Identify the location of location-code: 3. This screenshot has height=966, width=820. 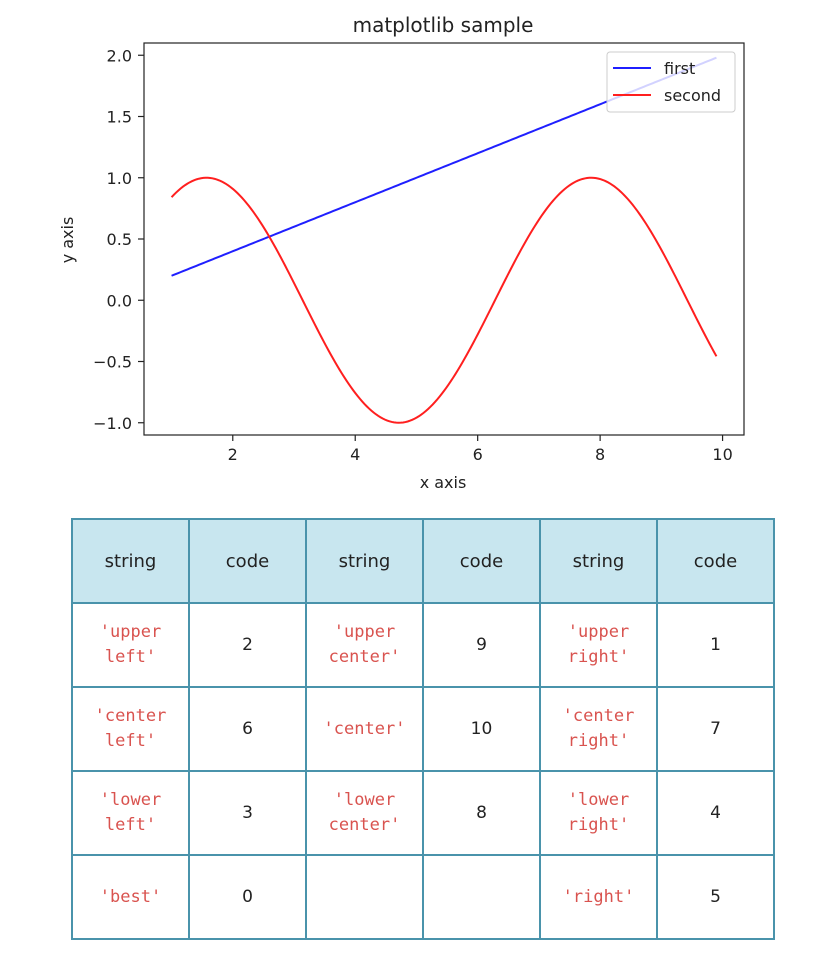
(247, 813).